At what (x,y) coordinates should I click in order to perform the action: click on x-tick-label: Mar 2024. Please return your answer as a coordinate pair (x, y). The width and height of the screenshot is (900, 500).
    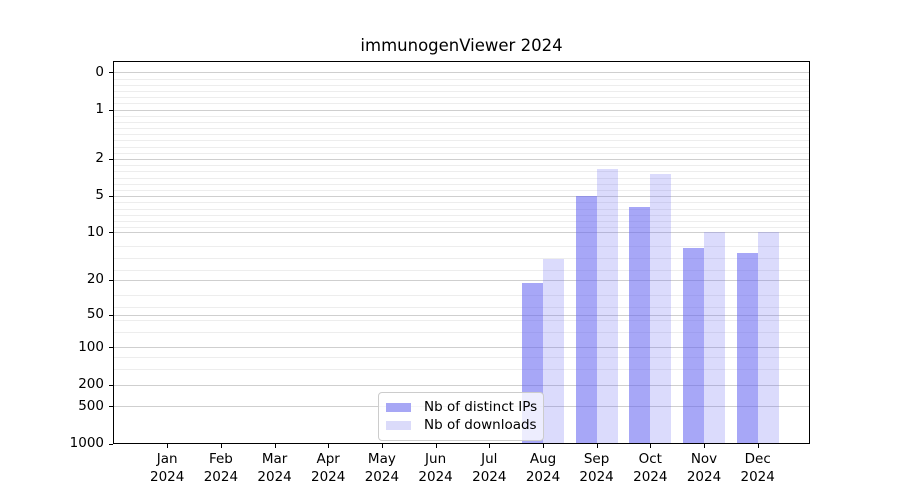
    Looking at the image, I should click on (274, 468).